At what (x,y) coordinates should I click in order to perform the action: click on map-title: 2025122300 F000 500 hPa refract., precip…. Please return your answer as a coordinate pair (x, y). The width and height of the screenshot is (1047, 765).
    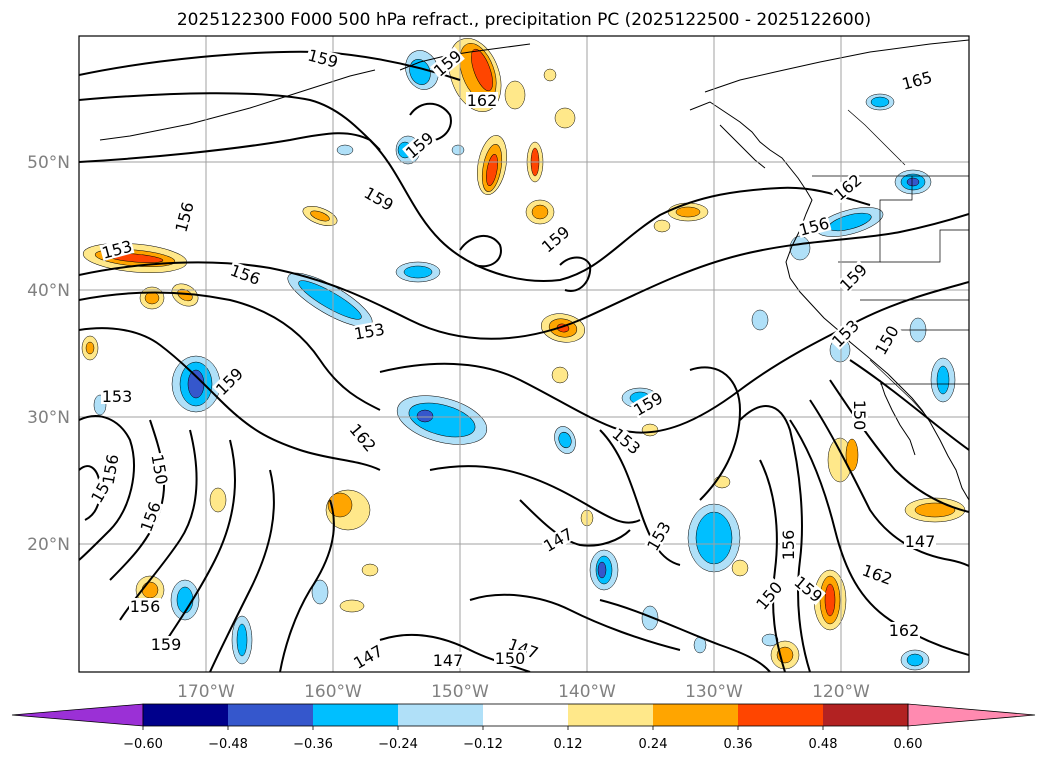
    Looking at the image, I should click on (524, 20).